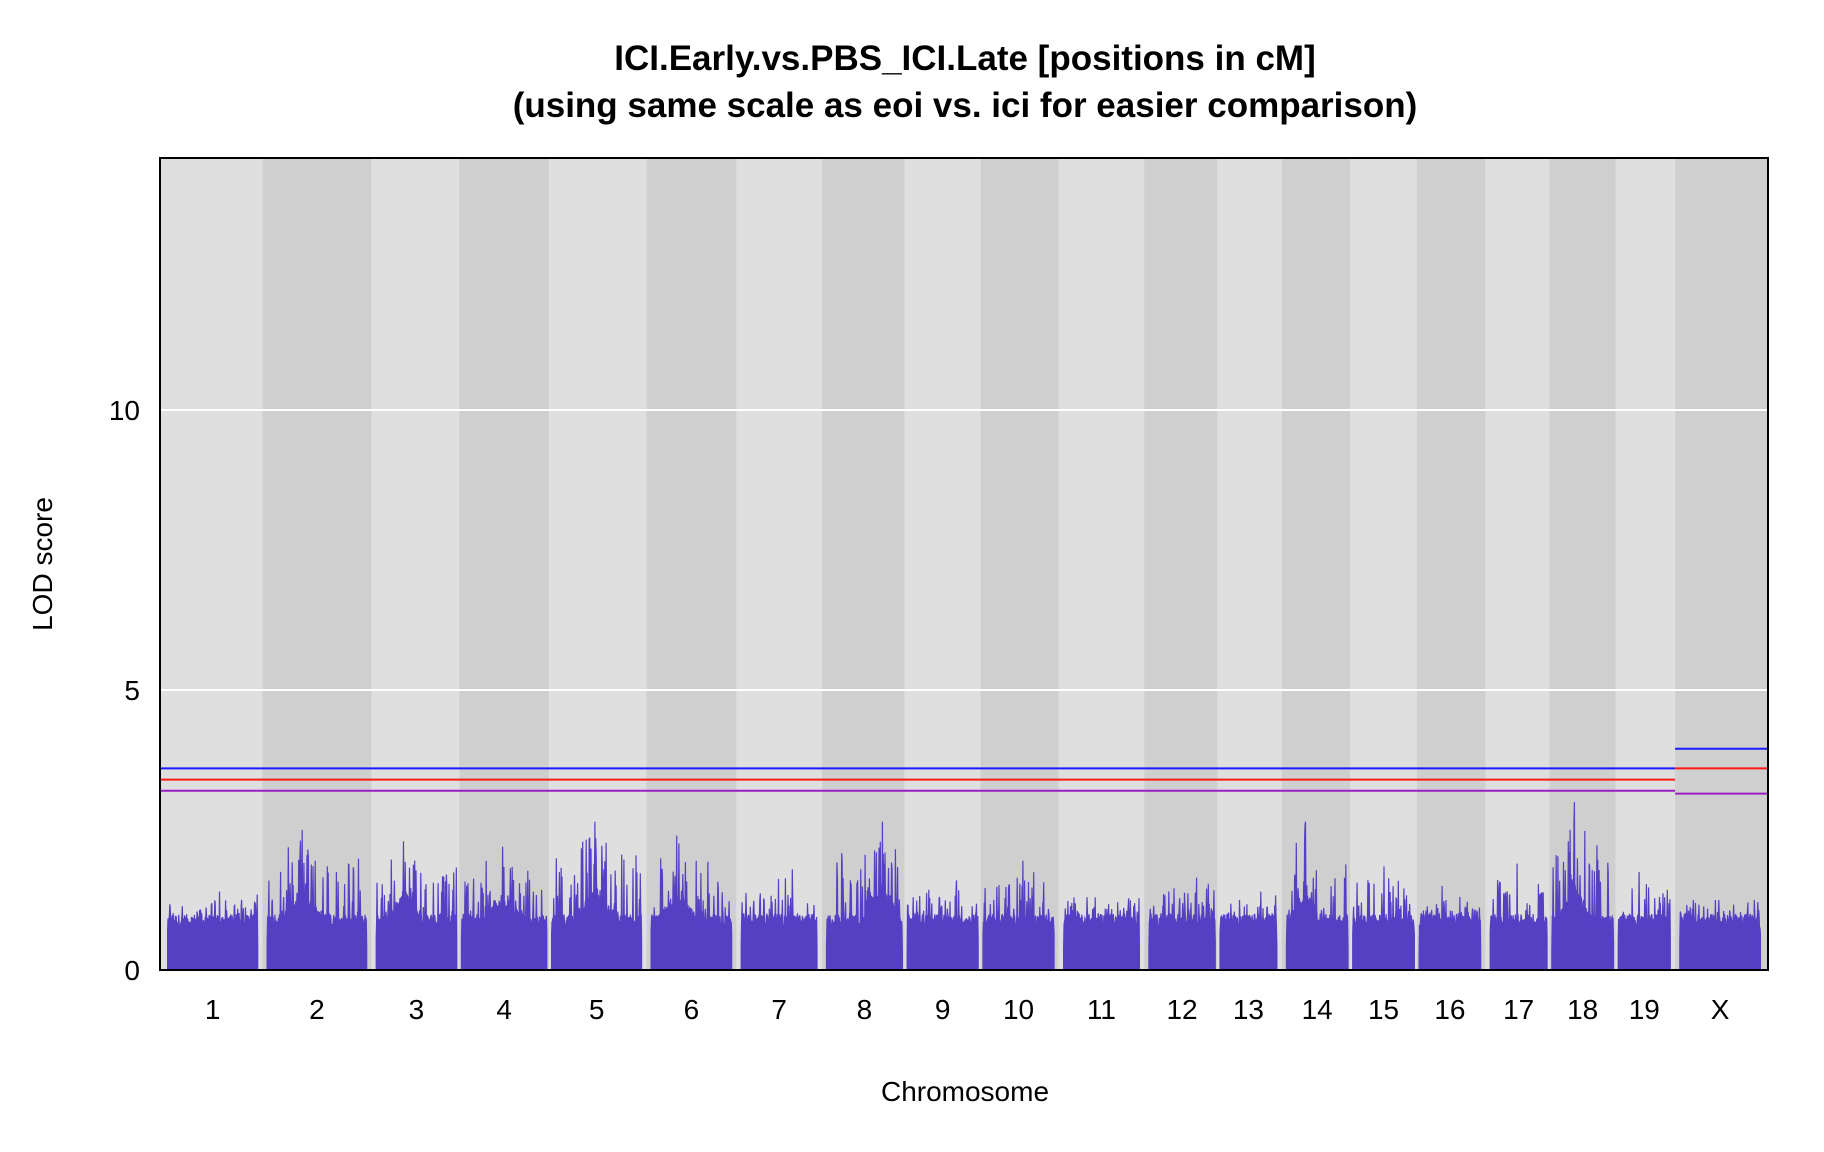  What do you see at coordinates (967, 1009) in the screenshot?
I see `x-axis-ticks: 1 2 3 4 5 6 7 8 9 10 11 12 13 14 15 16 17 18 19 X` at bounding box center [967, 1009].